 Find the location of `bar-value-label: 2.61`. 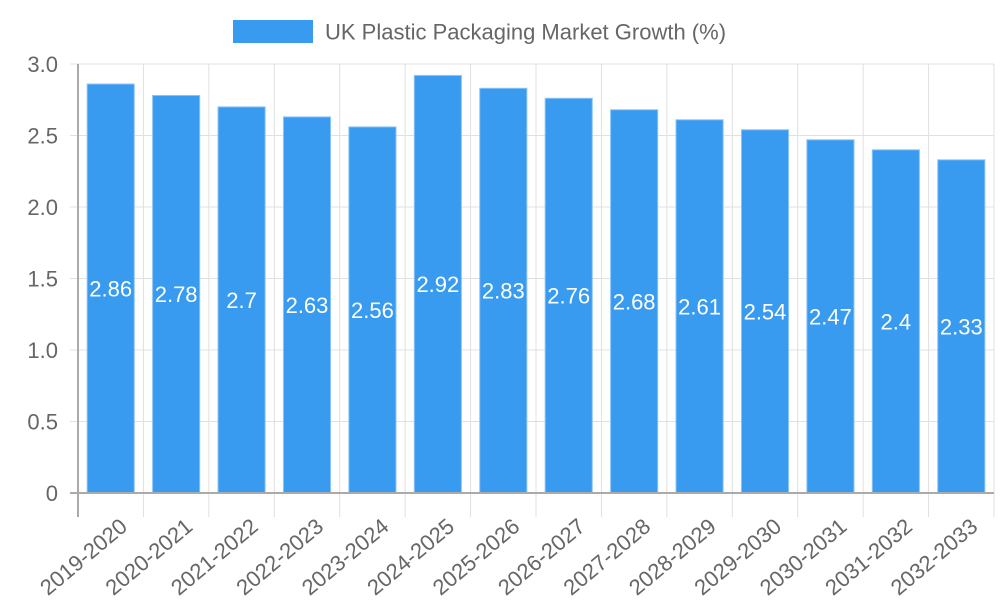

bar-value-label: 2.61 is located at coordinates (699, 306).